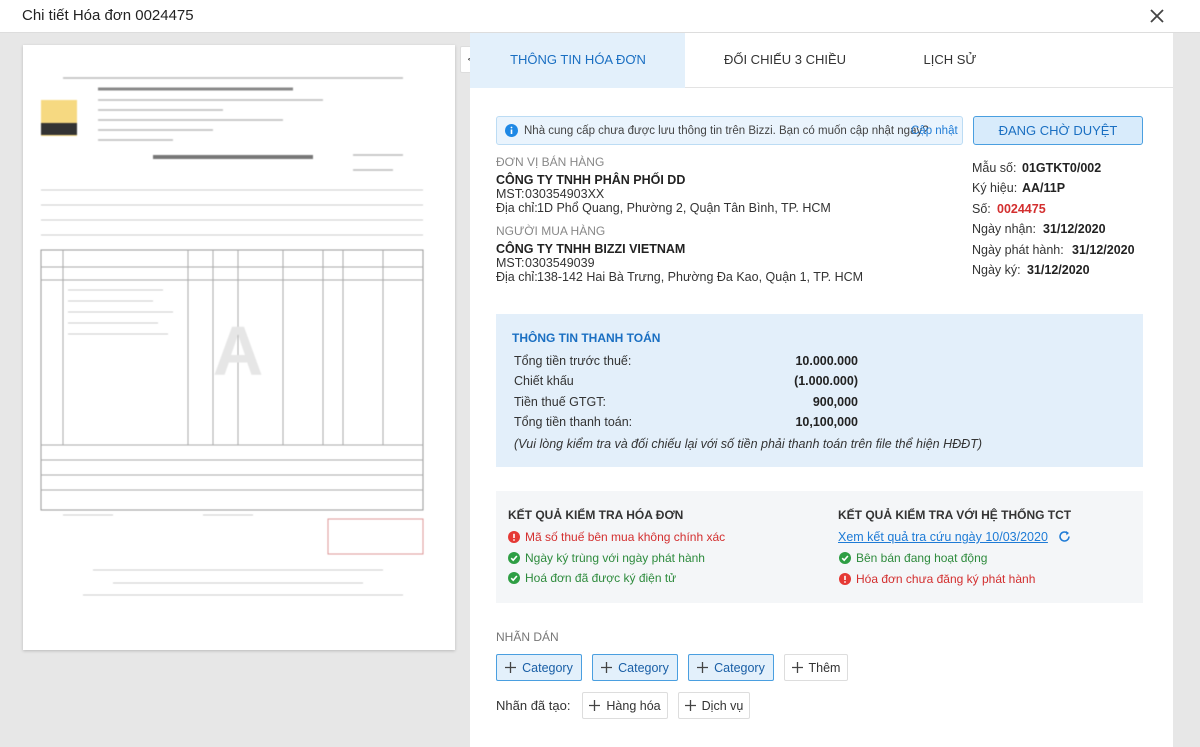 The image size is (1200, 747). Describe the element at coordinates (625, 705) in the screenshot. I see `created-tag: Hàng hóa` at that location.